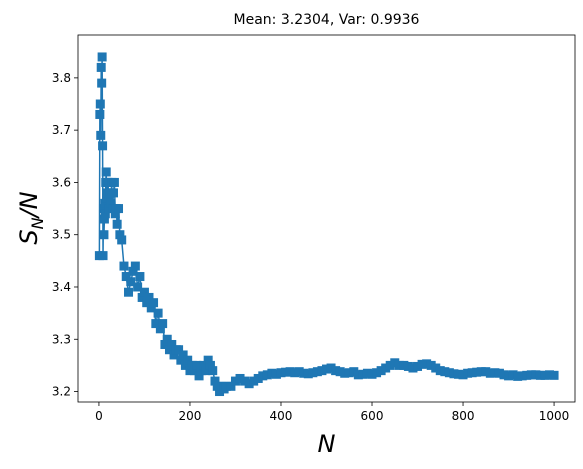 The width and height of the screenshot is (583, 469). What do you see at coordinates (99, 416) in the screenshot?
I see `x-tick-label: 0` at bounding box center [99, 416].